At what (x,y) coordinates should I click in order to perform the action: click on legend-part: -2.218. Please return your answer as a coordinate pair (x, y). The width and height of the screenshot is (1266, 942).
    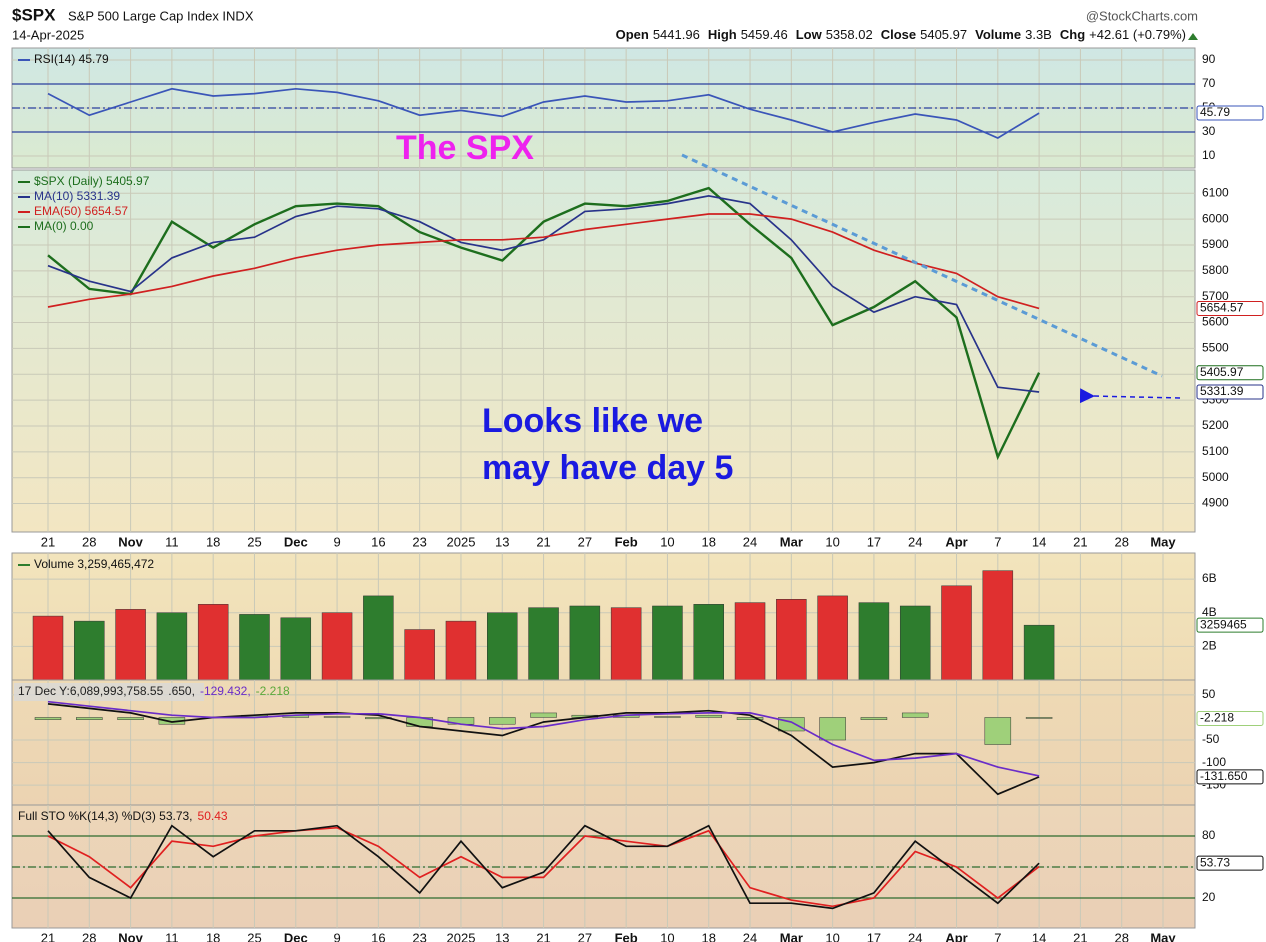
    Looking at the image, I should click on (273, 691).